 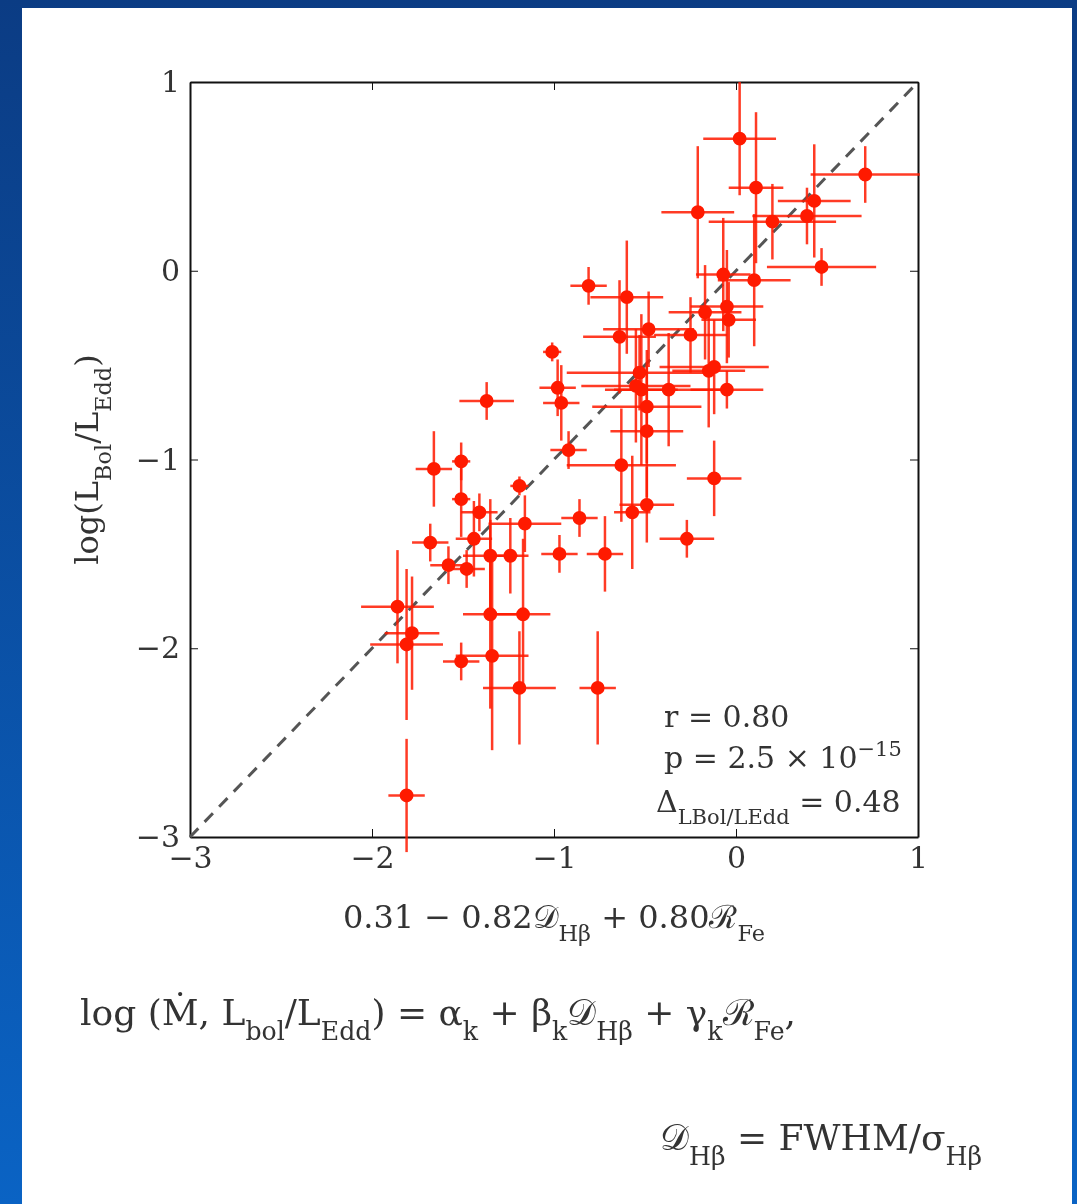 I want to click on text: 𝒟$_{Hβ}$ = FWHM/σ$_{Hβ}$, so click(x=821, y=1144).